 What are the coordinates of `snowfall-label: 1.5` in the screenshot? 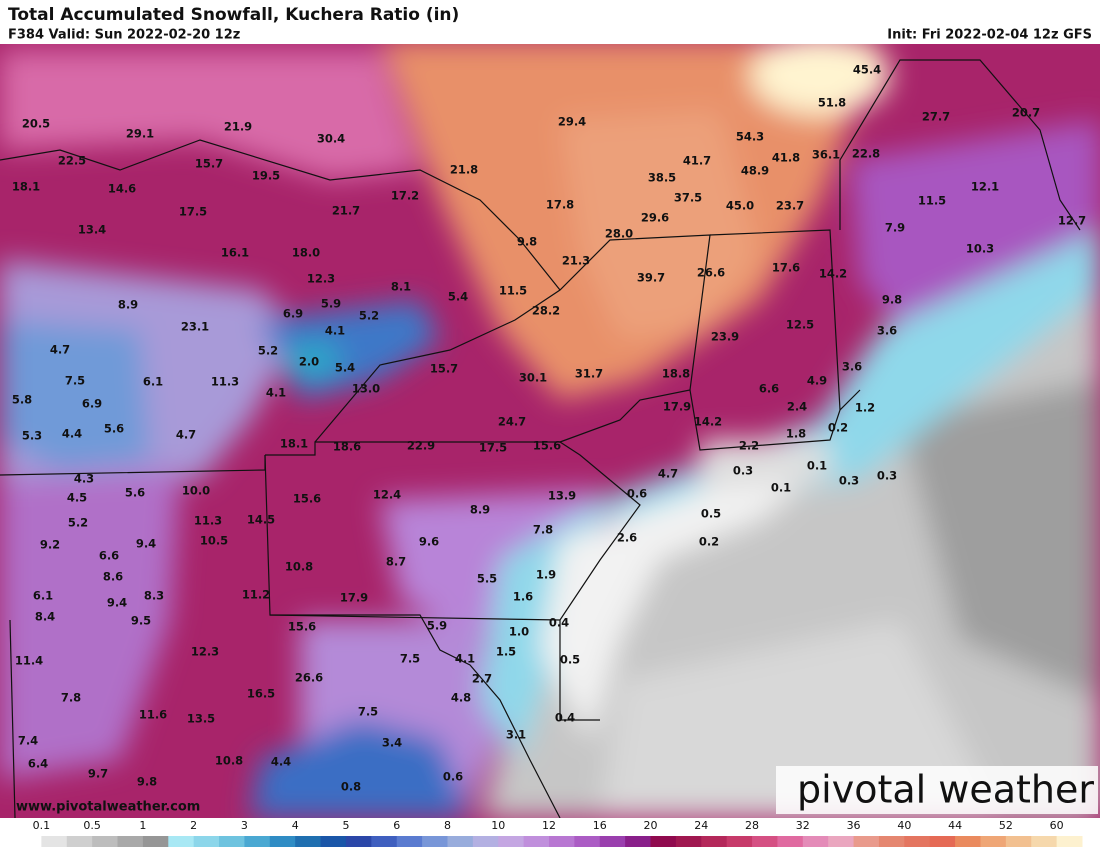 It's located at (506, 652).